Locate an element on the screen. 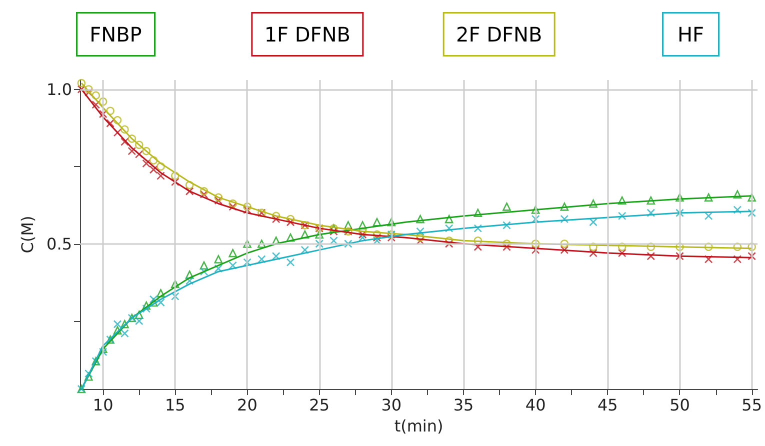 The height and width of the screenshot is (446, 765). x-tick-label: 35 is located at coordinates (463, 405).